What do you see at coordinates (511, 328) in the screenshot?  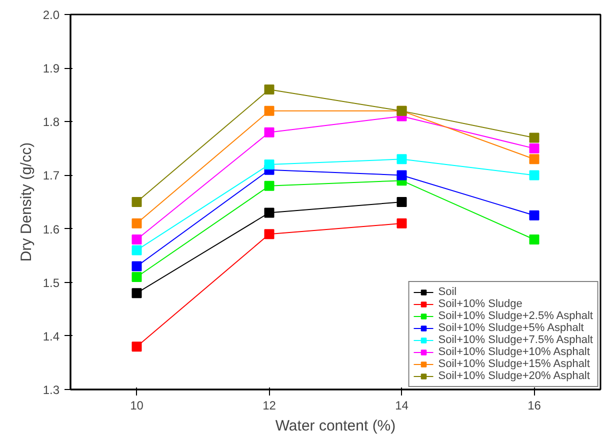 I see `legend-label: Soil+10% Sludge+5% Asphalt` at bounding box center [511, 328].